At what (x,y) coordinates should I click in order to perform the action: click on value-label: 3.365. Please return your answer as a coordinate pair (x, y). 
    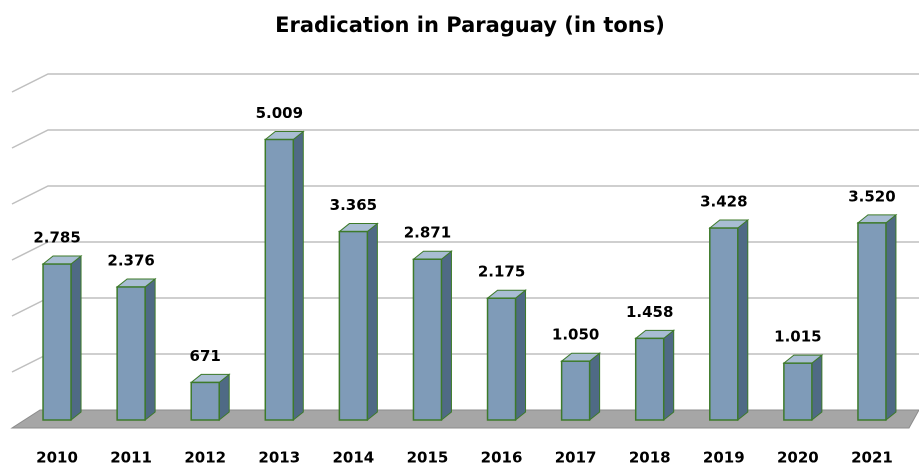
    Looking at the image, I should click on (353, 205).